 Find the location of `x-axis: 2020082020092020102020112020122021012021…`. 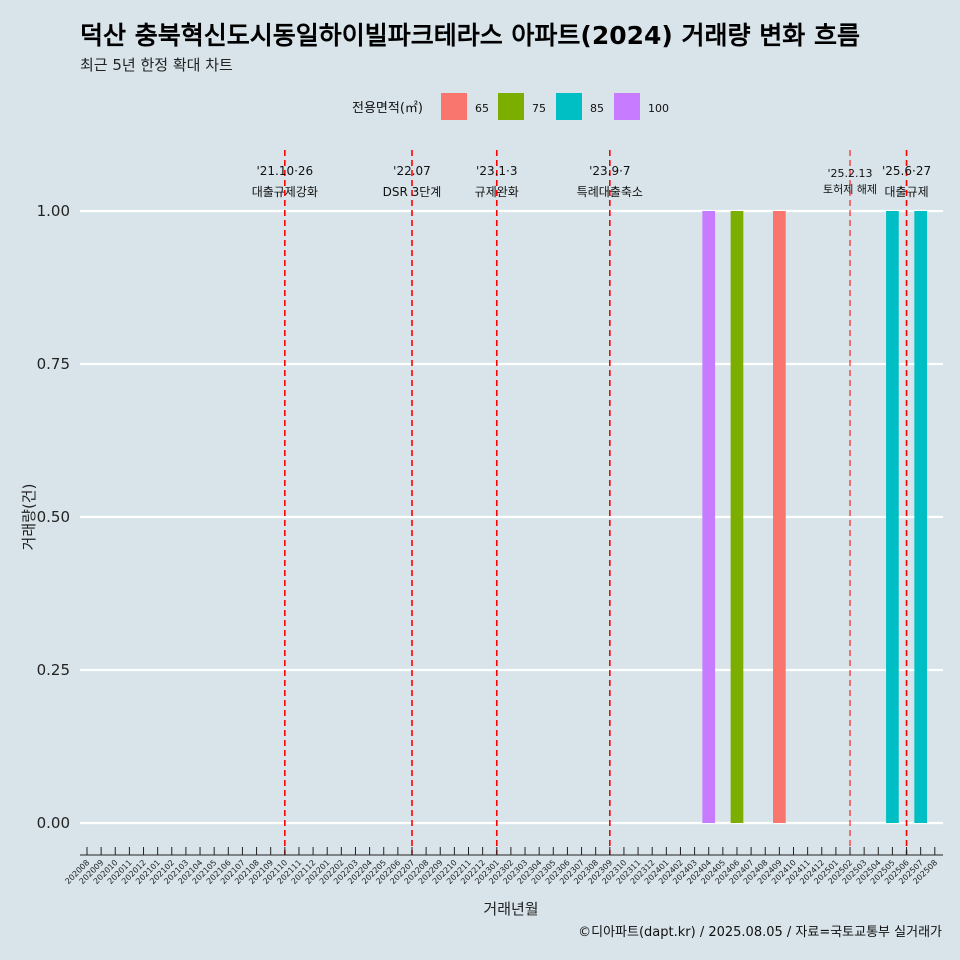

x-axis: 2020082020092020102020112020122021012021… is located at coordinates (503, 866).